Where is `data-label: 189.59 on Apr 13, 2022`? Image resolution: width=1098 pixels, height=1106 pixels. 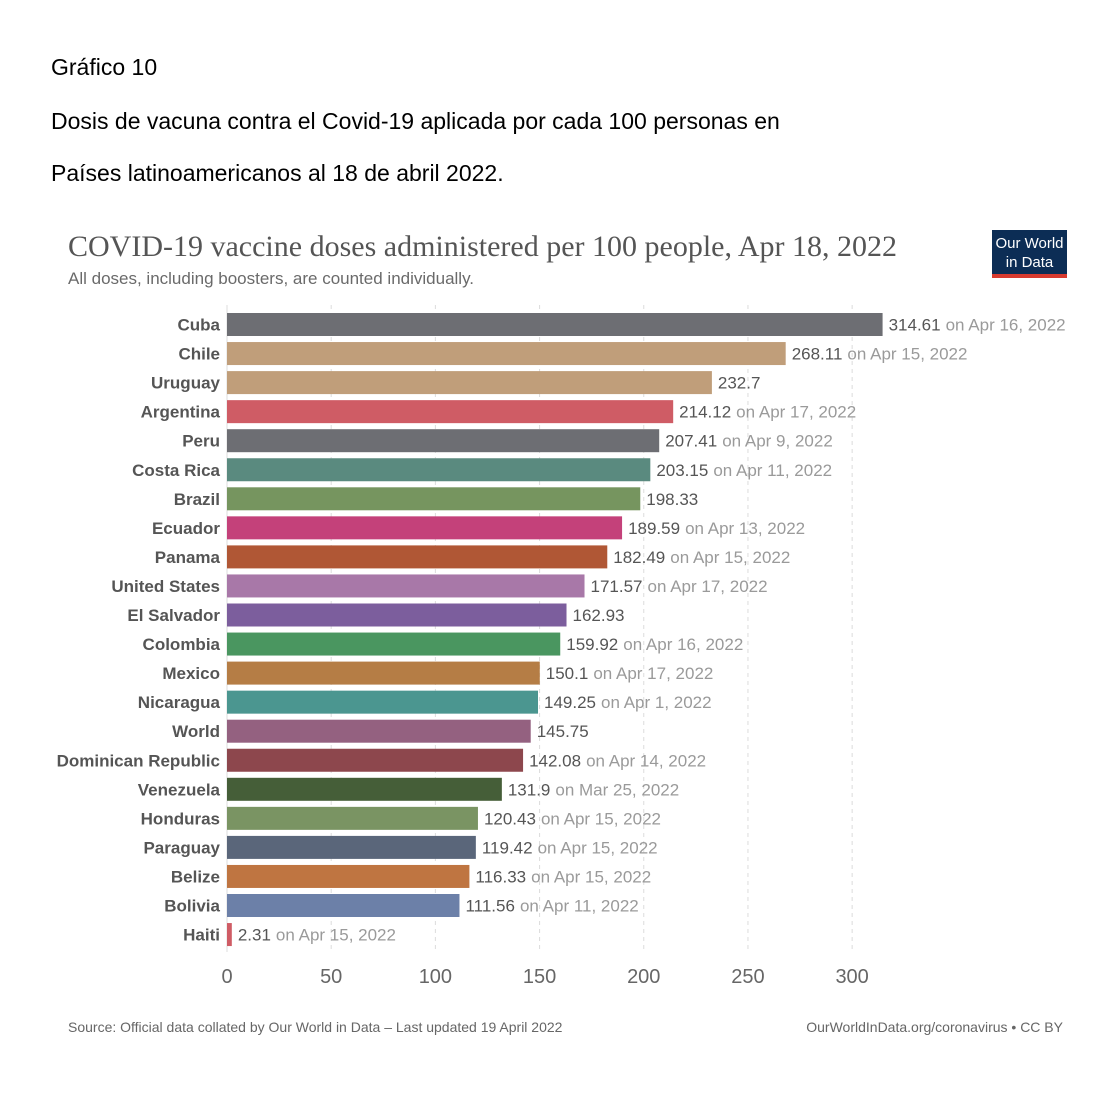 data-label: 189.59 on Apr 13, 2022 is located at coordinates (716, 528).